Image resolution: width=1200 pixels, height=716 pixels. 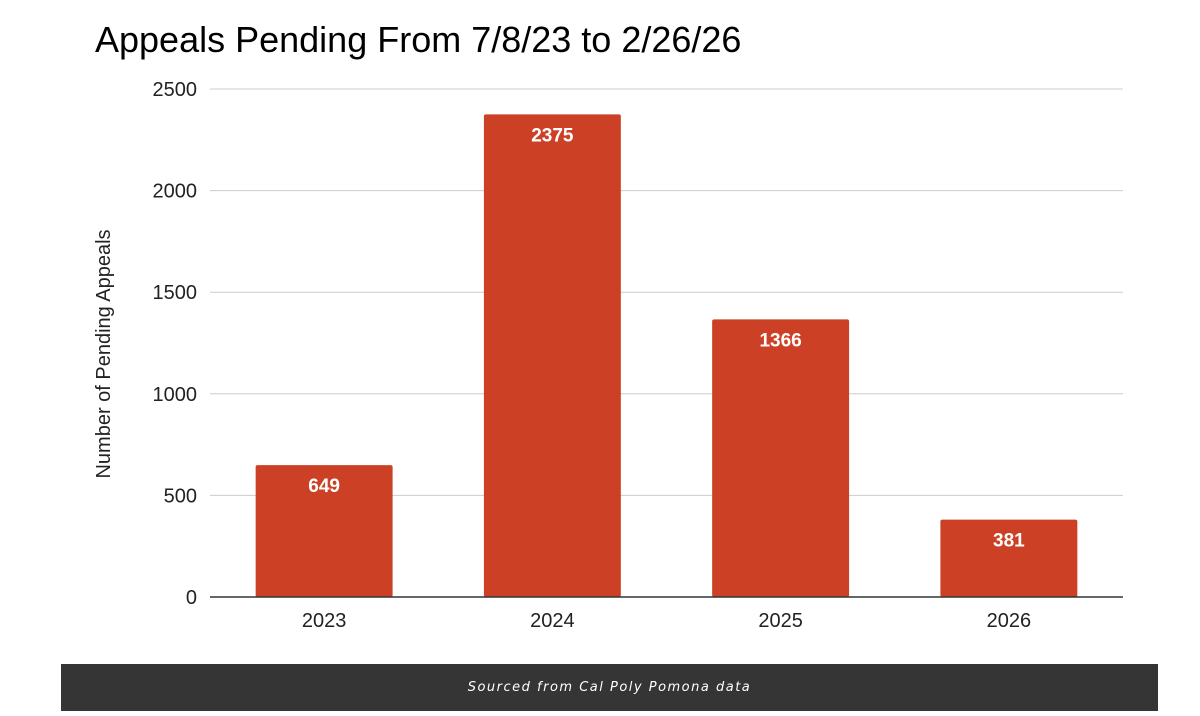 What do you see at coordinates (418, 39) in the screenshot?
I see `chart-title: Appeals Pending From 7/8/23 to 2/26/26` at bounding box center [418, 39].